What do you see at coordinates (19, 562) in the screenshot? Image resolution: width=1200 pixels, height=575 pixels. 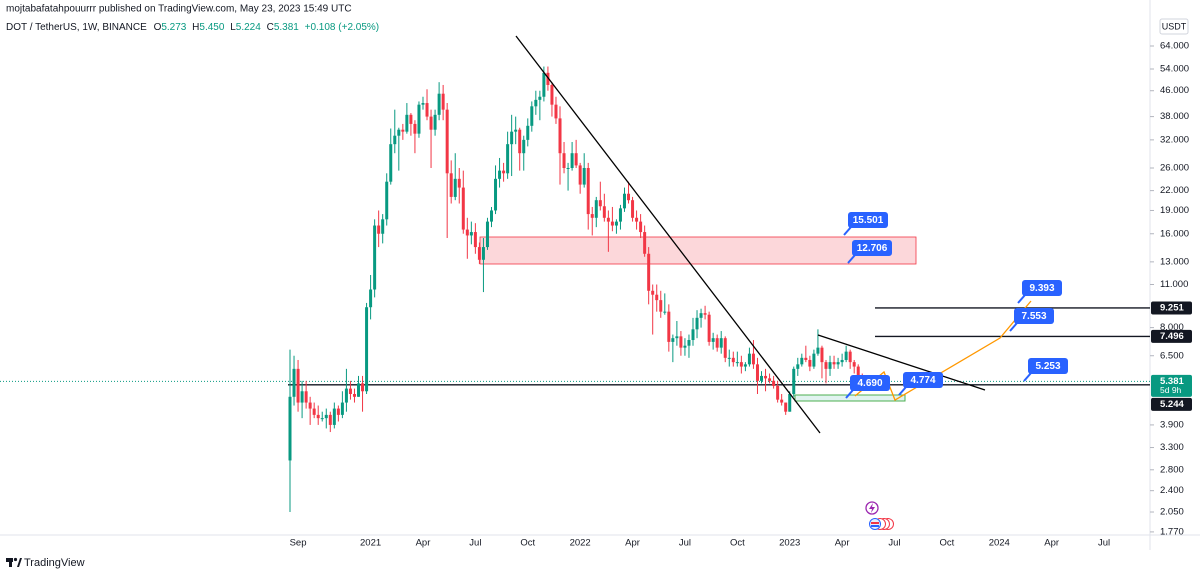 I see `logo-slash` at bounding box center [19, 562].